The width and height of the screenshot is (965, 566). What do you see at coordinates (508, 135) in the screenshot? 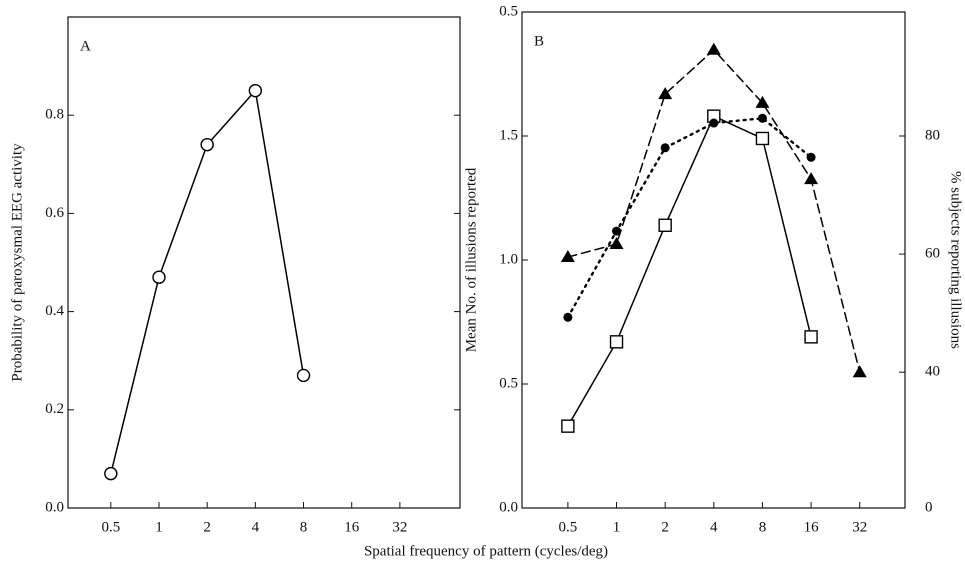
I see `y-tick-label: 1.5` at bounding box center [508, 135].